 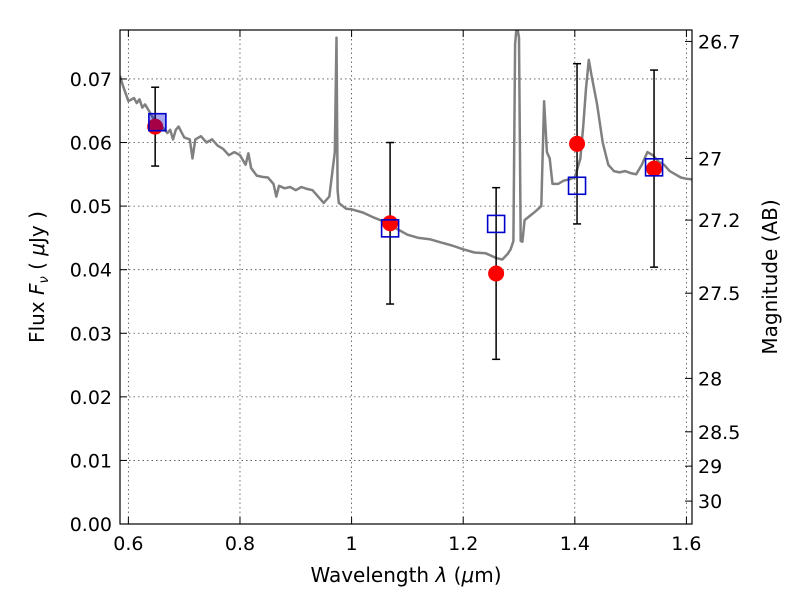 I want to click on x-axis-title: Wavelength λ (μm), so click(x=405, y=575).